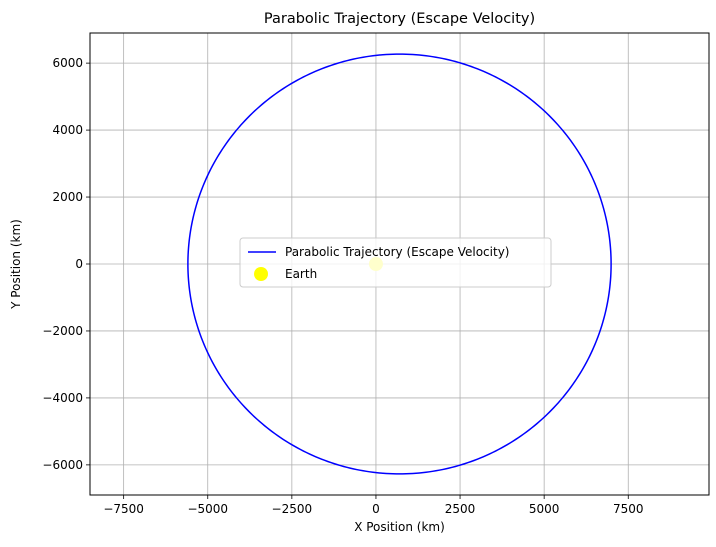 Image resolution: width=716 pixels, height=547 pixels. I want to click on legend-marker-swatch, so click(261, 274).